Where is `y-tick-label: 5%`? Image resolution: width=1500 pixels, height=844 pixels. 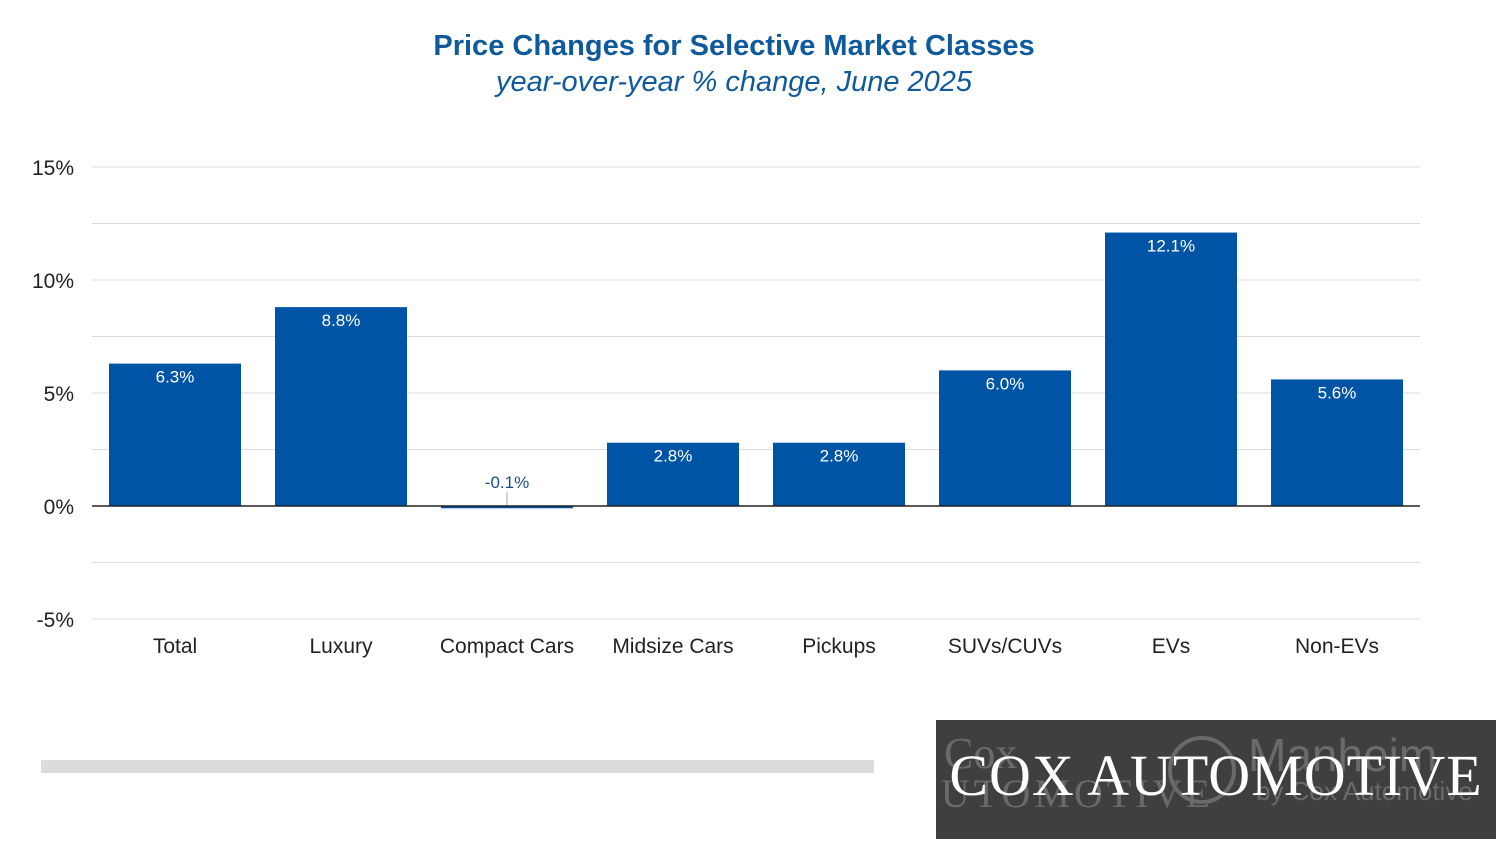 y-tick-label: 5% is located at coordinates (59, 394).